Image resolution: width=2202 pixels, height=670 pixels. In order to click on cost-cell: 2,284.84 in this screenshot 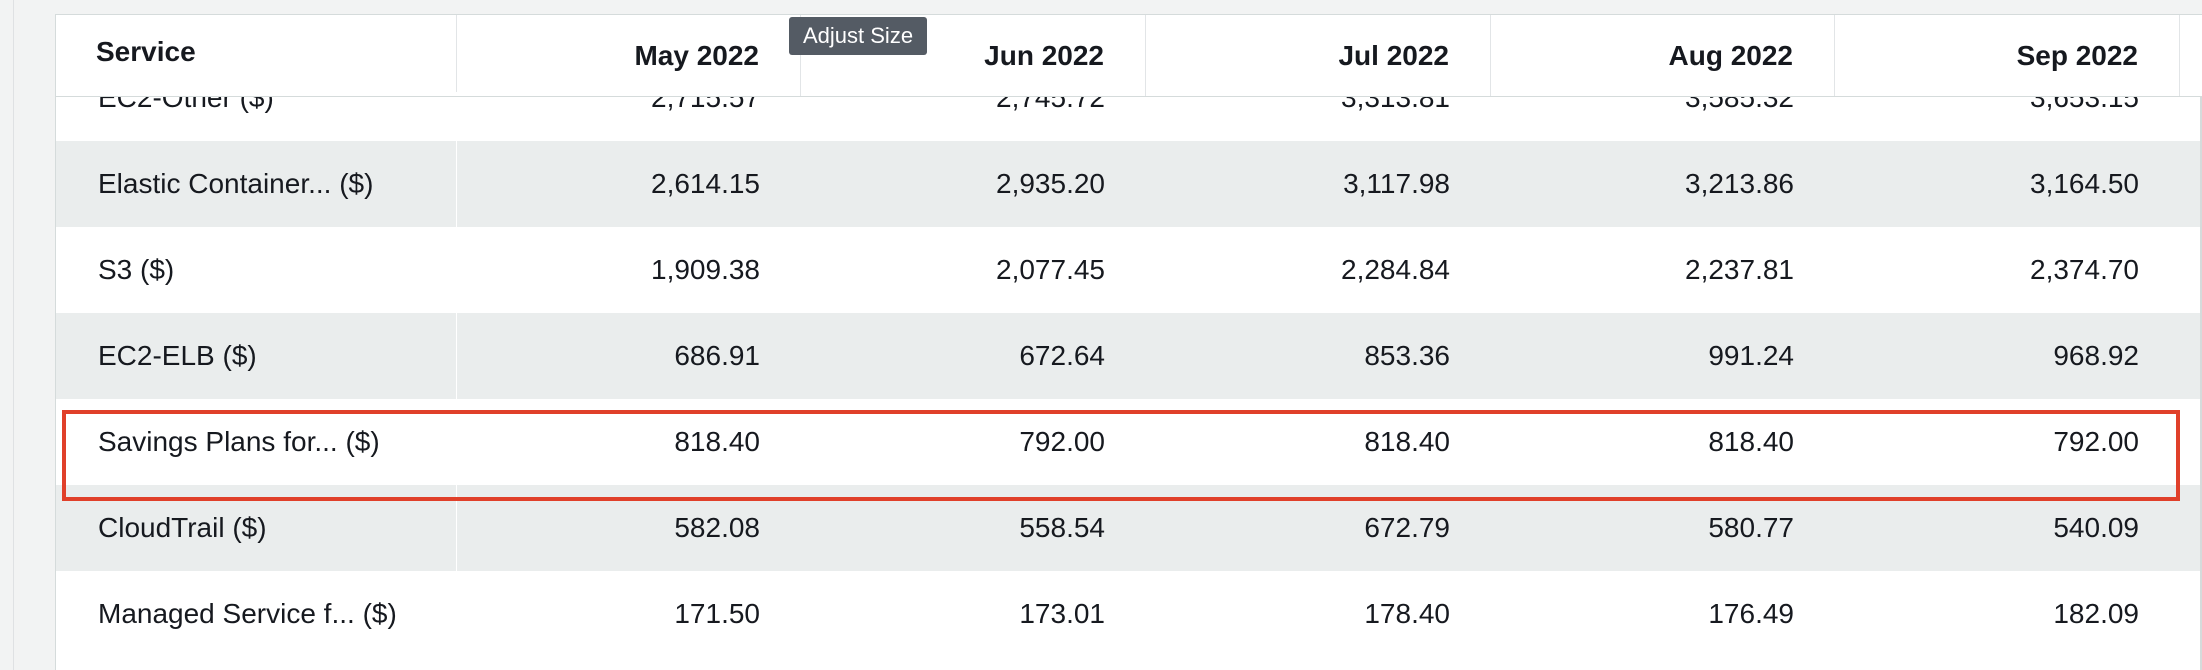, I will do `click(1395, 269)`.